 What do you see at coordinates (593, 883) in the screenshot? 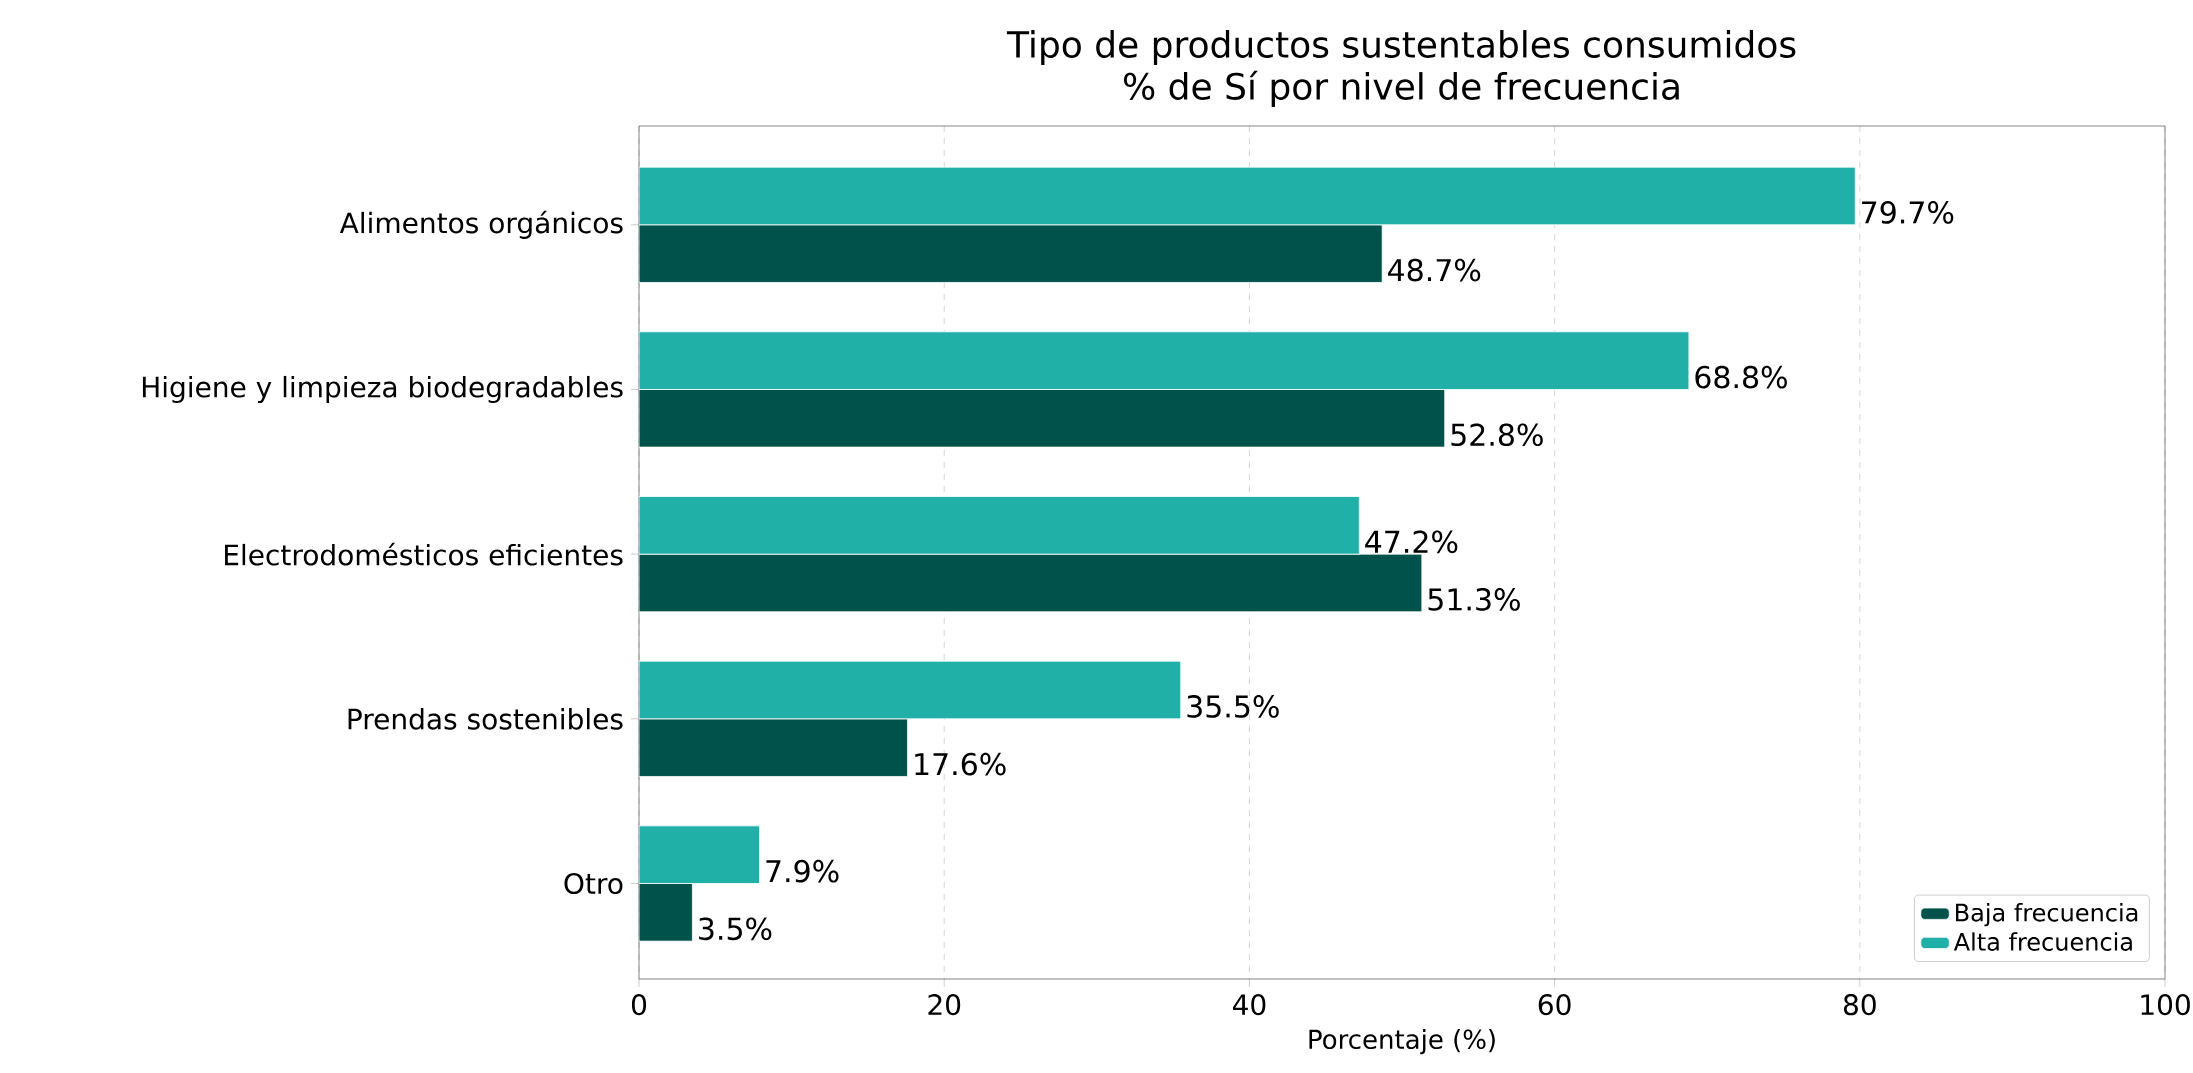
I see `y-tick-label: Otro` at bounding box center [593, 883].